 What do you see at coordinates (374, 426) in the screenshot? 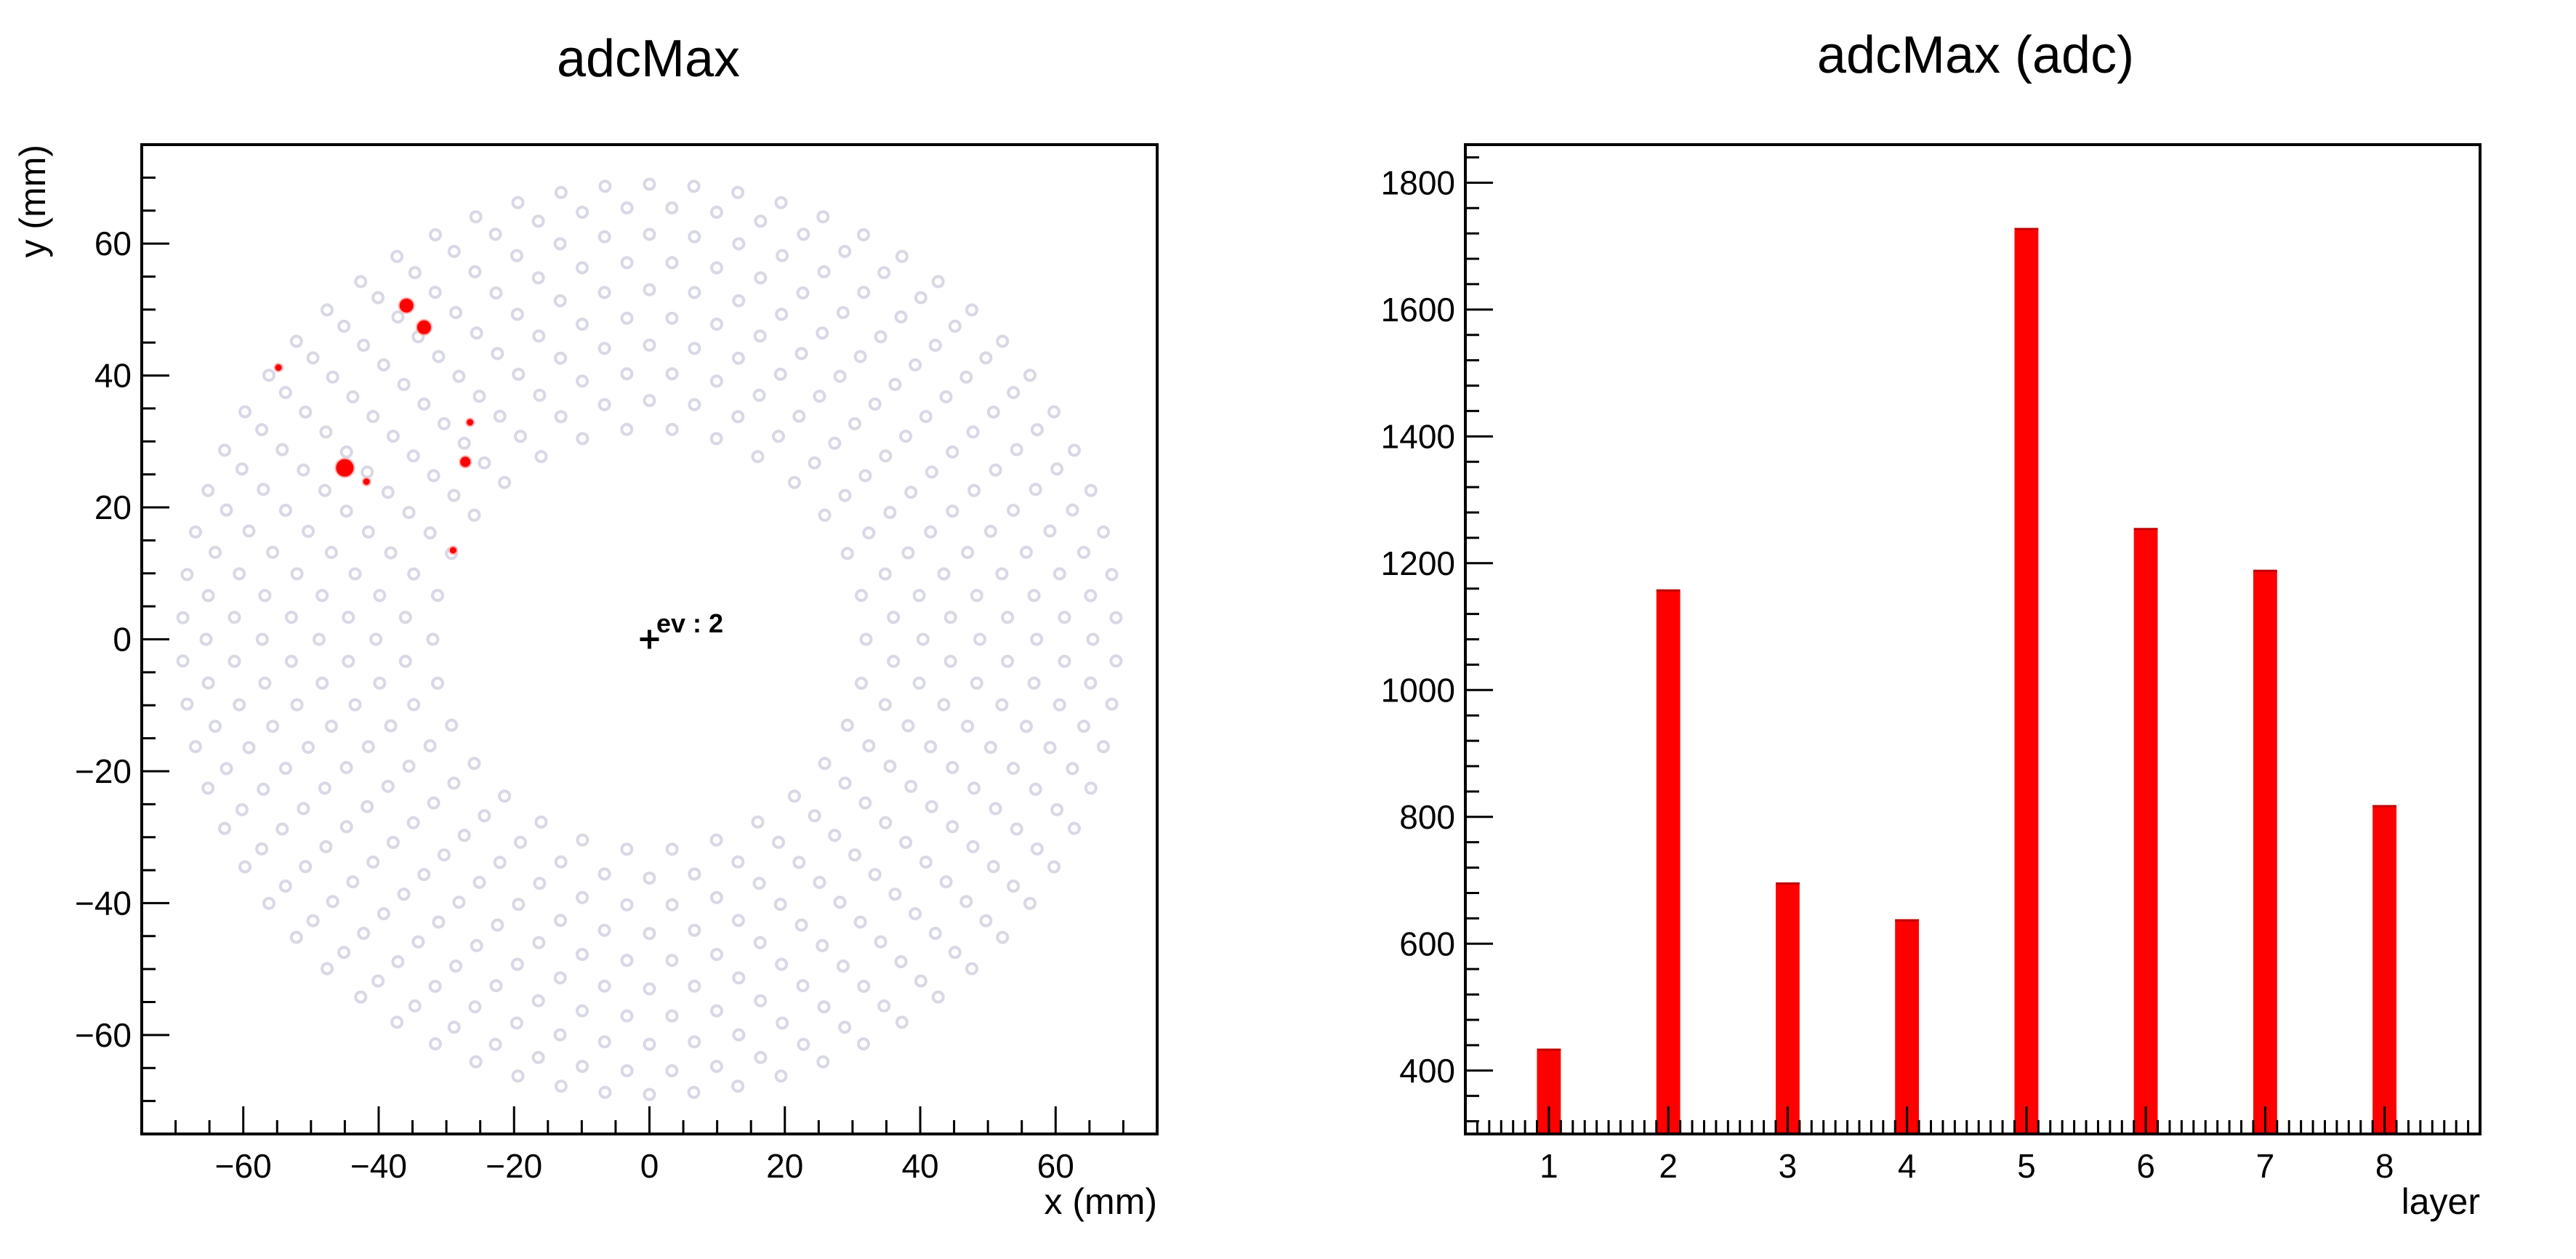
I see `scatter-hits-layer` at bounding box center [374, 426].